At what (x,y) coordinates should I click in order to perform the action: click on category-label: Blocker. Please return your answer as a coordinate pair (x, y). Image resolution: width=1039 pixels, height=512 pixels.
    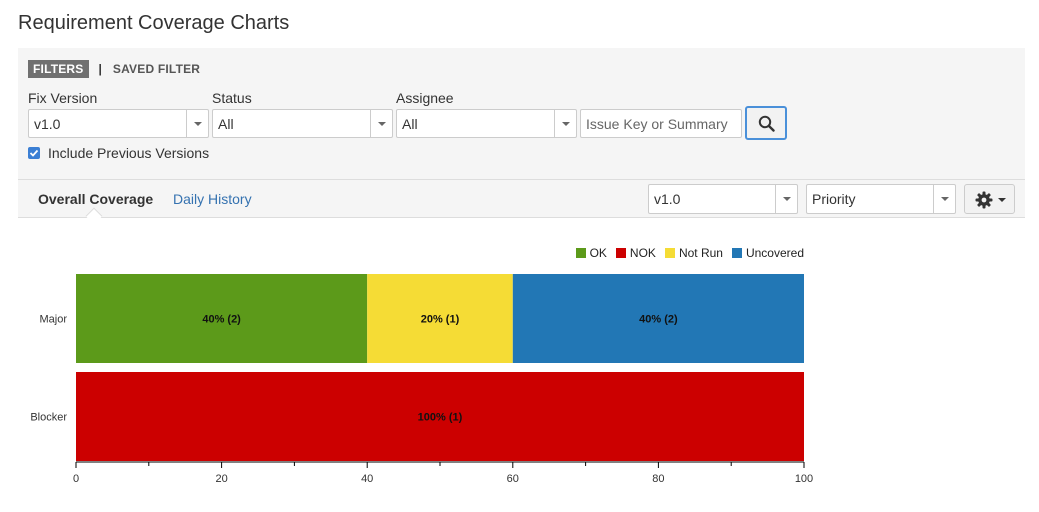
    Looking at the image, I should click on (48, 418).